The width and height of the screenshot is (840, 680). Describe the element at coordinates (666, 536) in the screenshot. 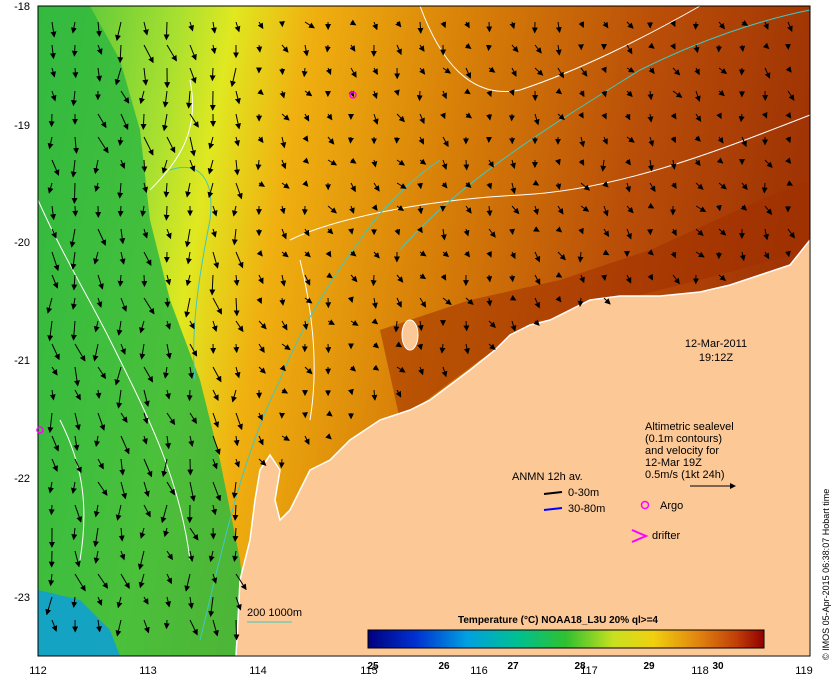

I see `drifter-label: drifter` at that location.